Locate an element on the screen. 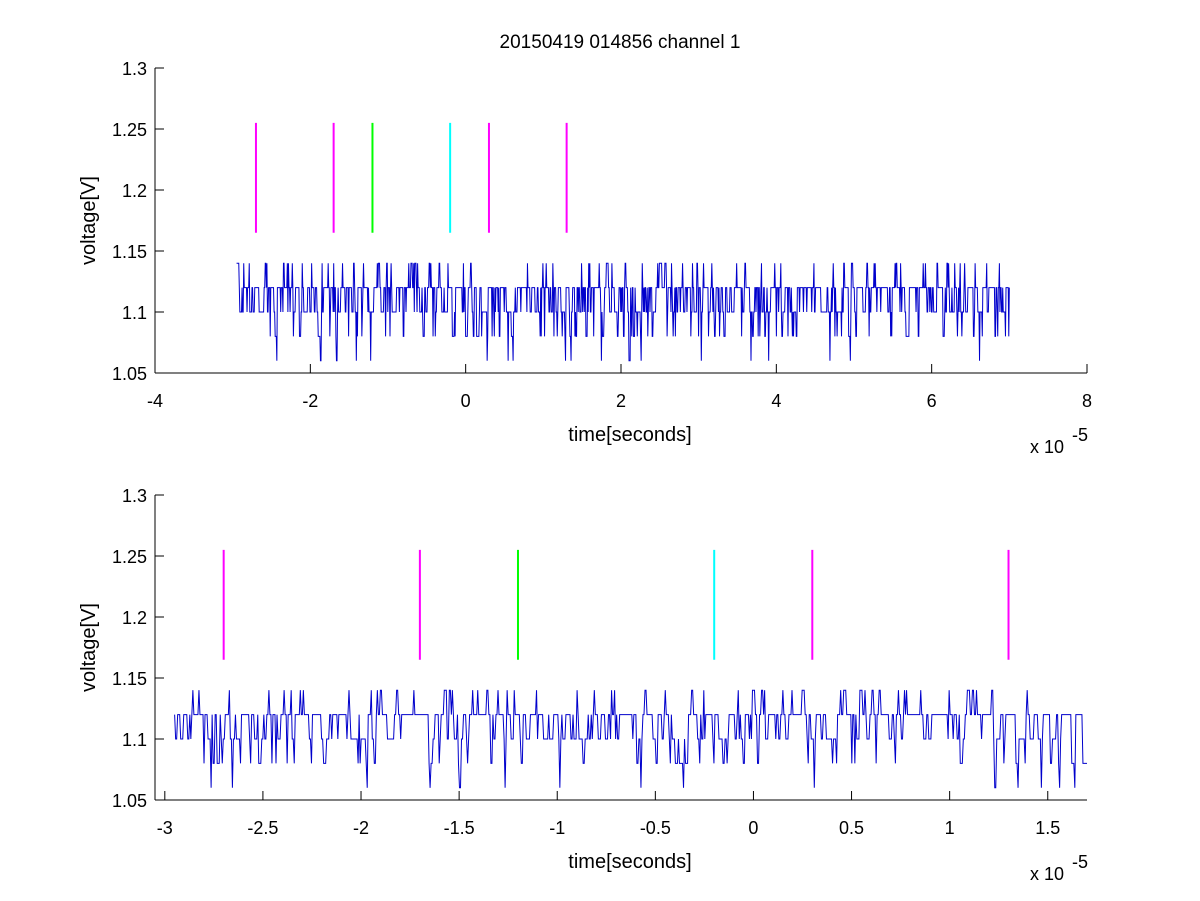  x-tick-label-4: 4 is located at coordinates (776, 401).